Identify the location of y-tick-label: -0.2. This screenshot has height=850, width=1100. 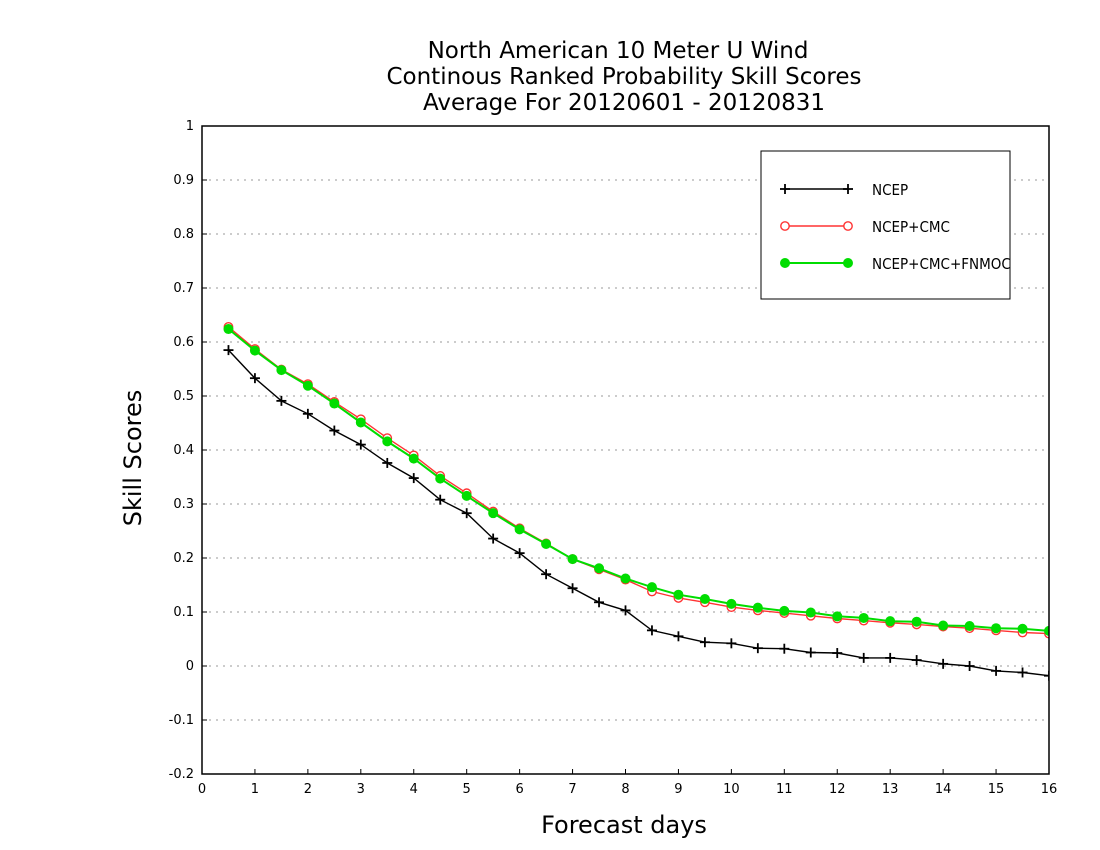
(181, 774).